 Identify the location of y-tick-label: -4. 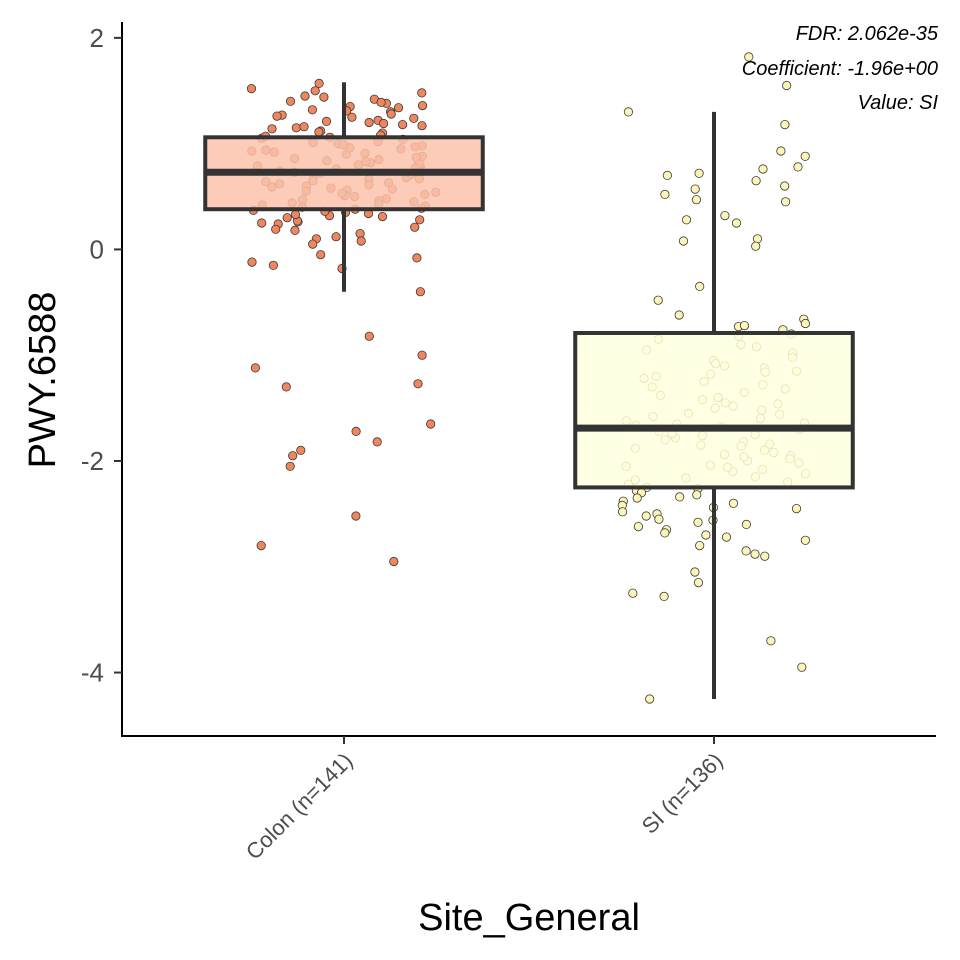
(92, 673).